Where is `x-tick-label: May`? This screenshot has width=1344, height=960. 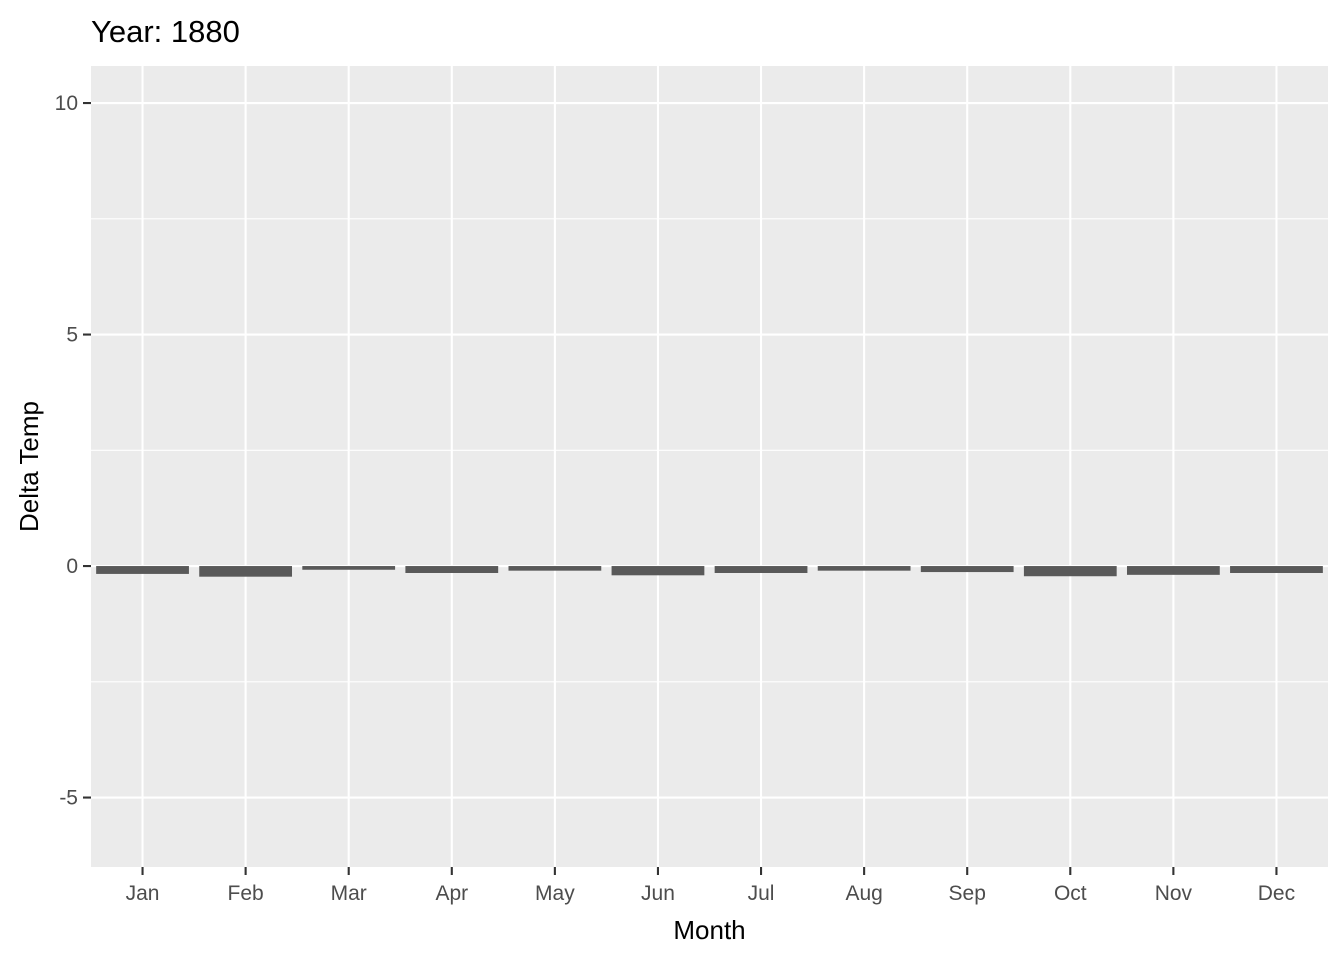 x-tick-label: May is located at coordinates (555, 893).